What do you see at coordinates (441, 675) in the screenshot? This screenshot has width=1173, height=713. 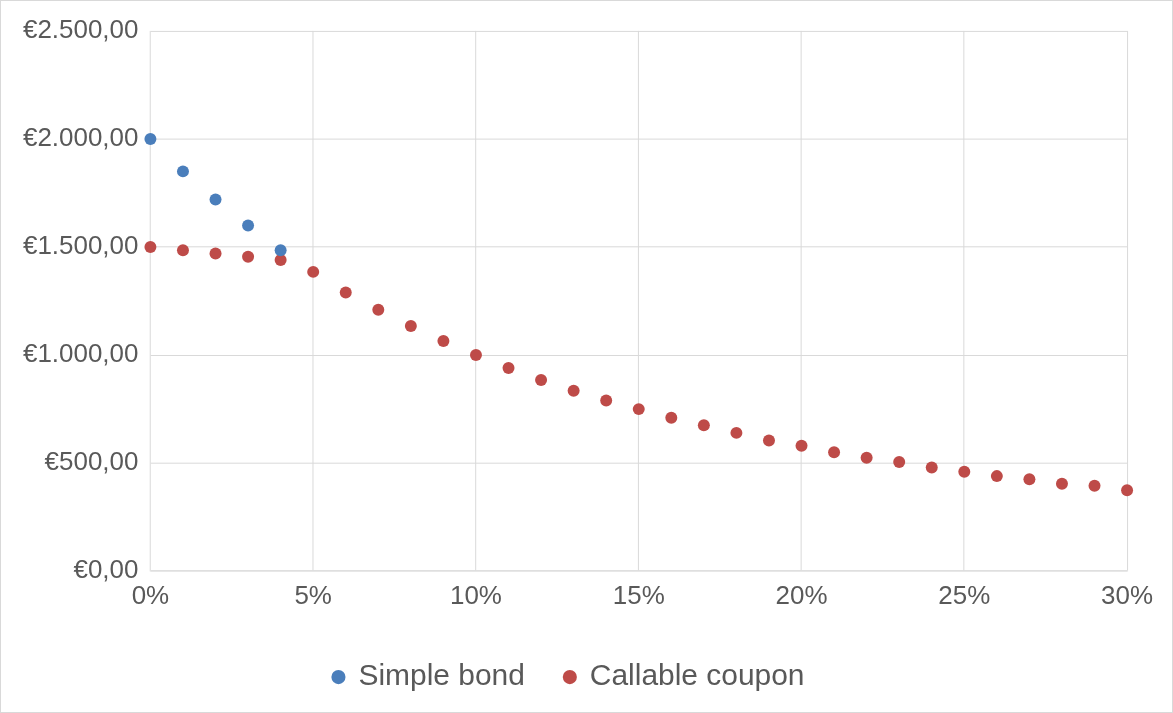 I see `legend-label: Simple bond` at bounding box center [441, 675].